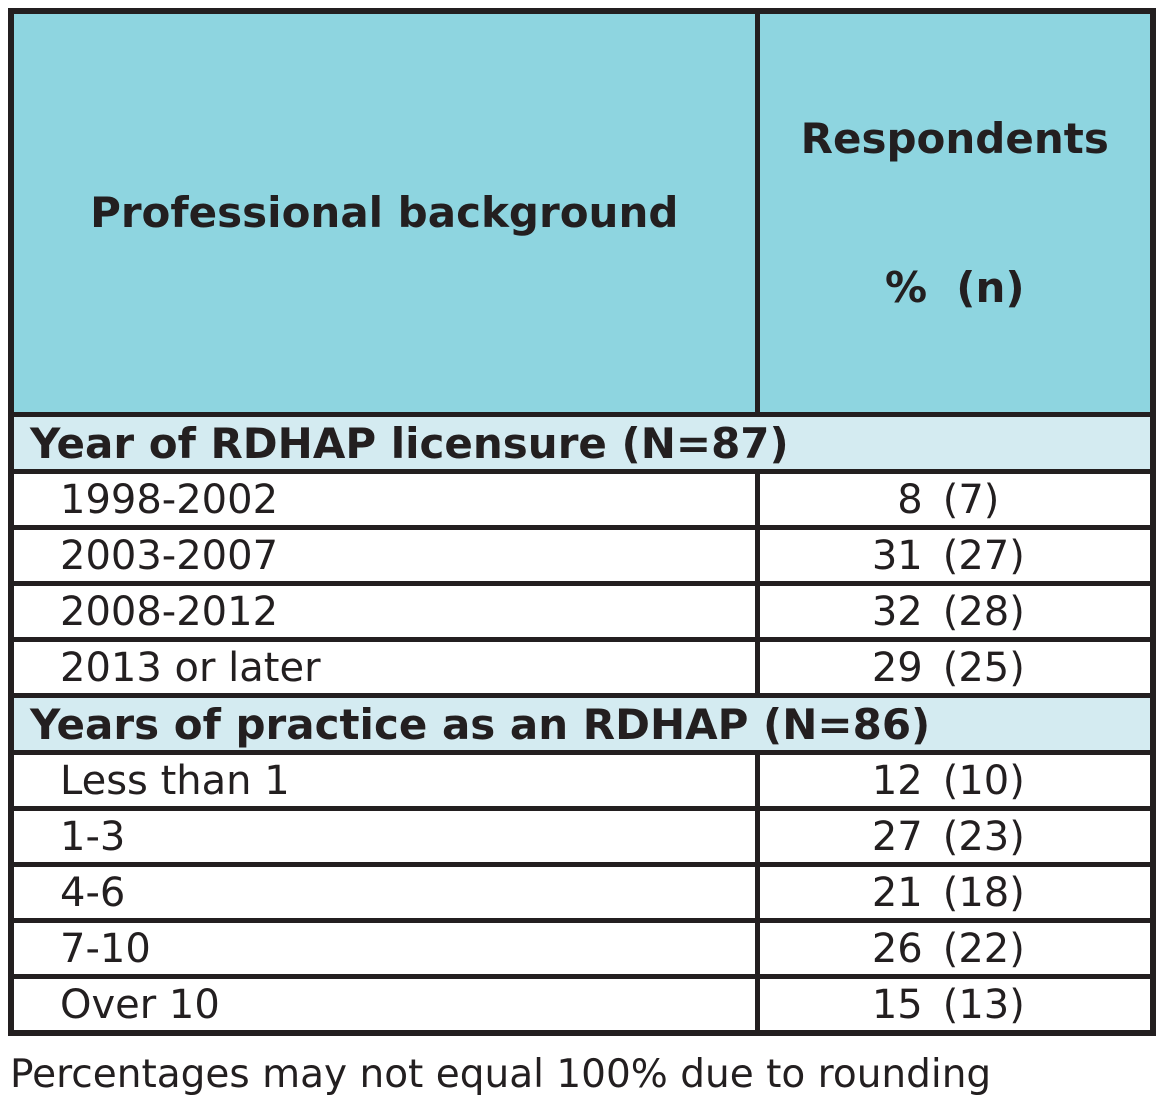 This screenshot has width=1158, height=1097. What do you see at coordinates (983, 555) in the screenshot?
I see `count-value: (27)` at bounding box center [983, 555].